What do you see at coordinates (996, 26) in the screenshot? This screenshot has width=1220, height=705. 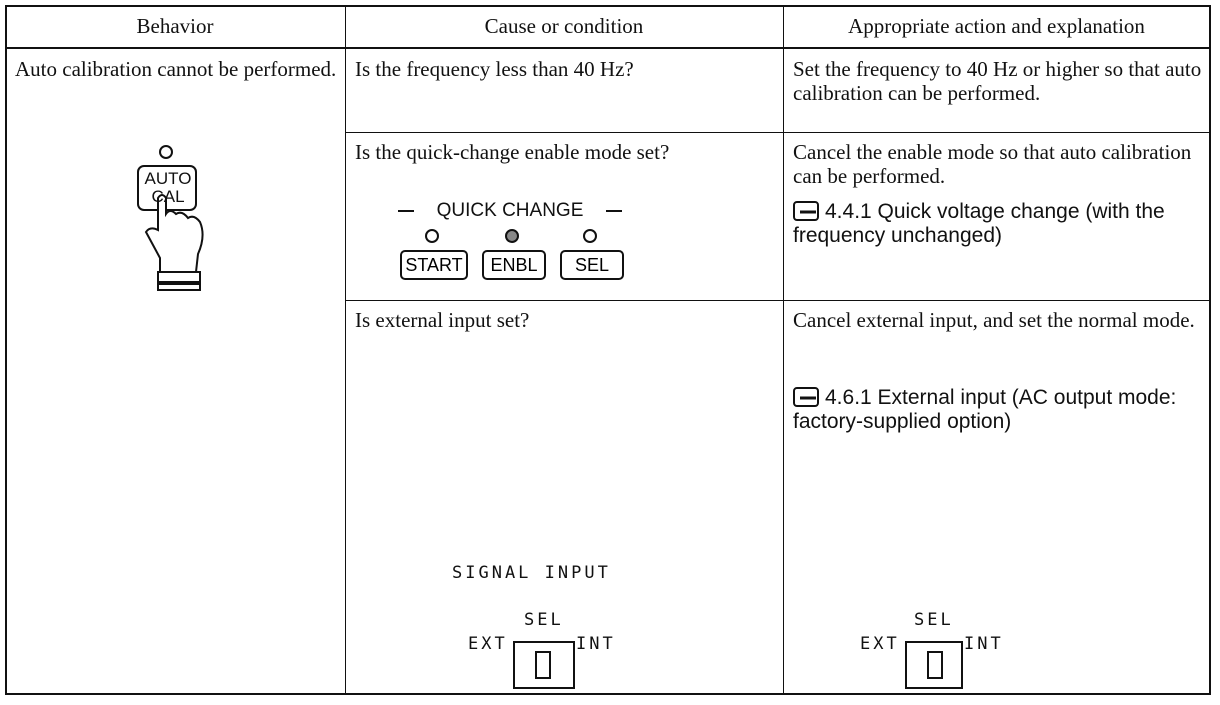 I see `header: Appropriate action and explanation` at bounding box center [996, 26].